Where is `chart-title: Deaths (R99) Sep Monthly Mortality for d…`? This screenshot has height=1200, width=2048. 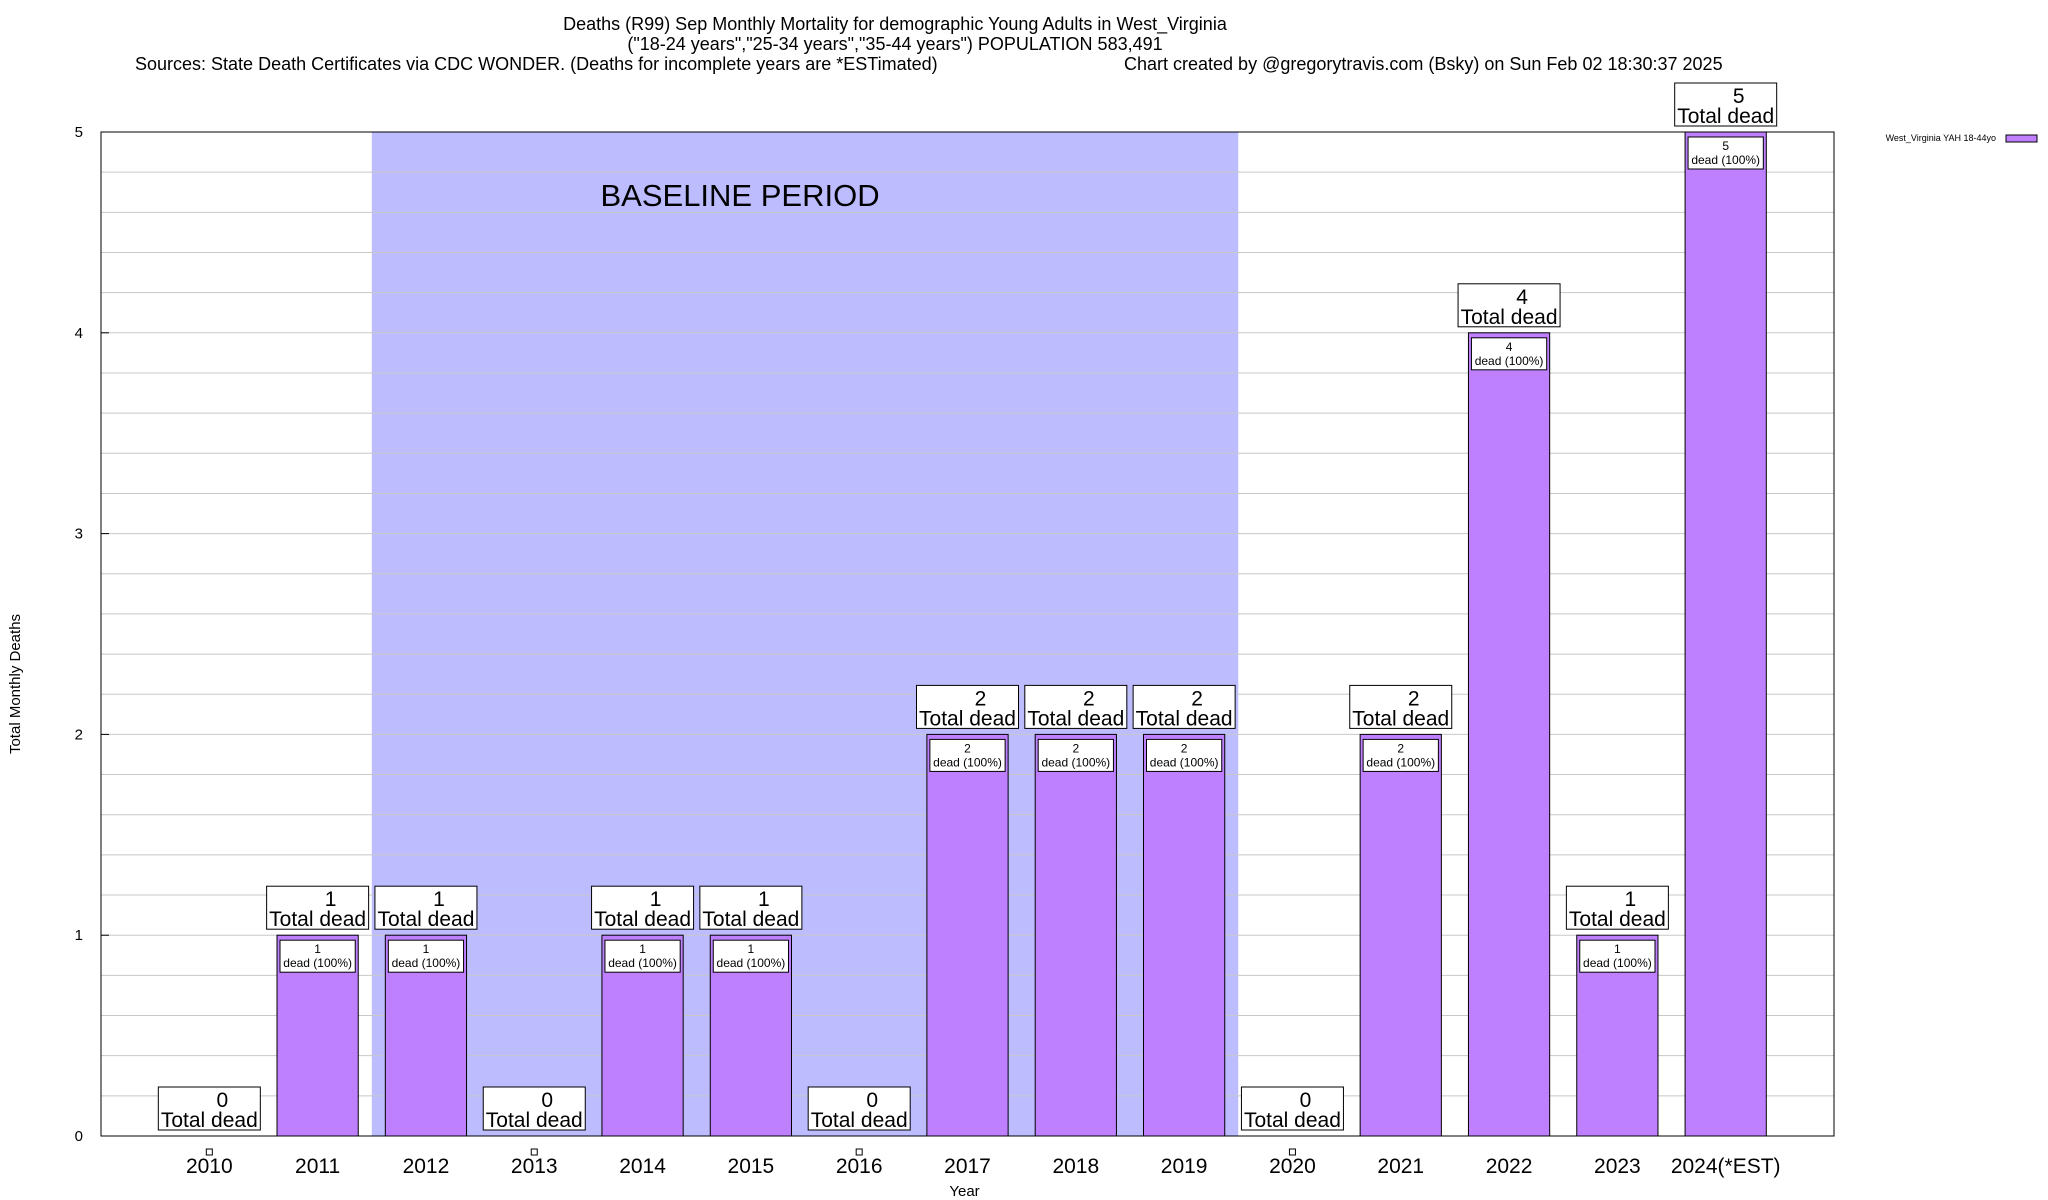 chart-title: Deaths (R99) Sep Monthly Mortality for d… is located at coordinates (895, 24).